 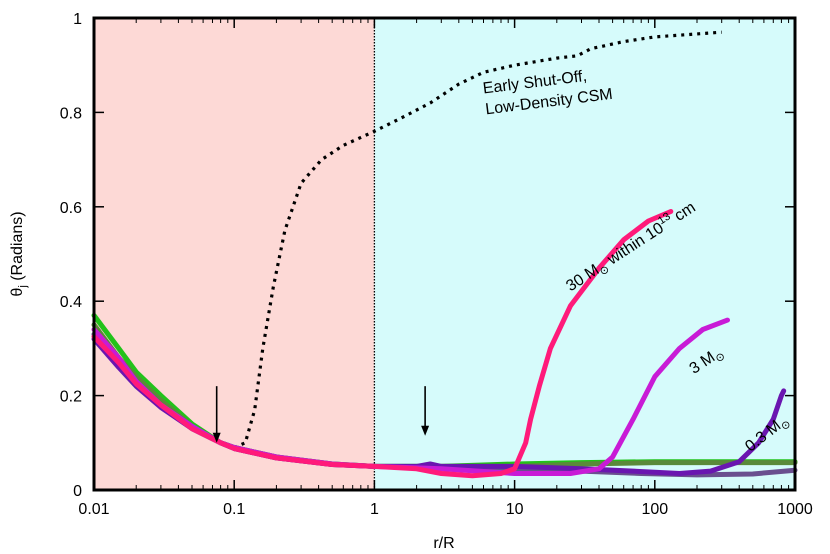 What do you see at coordinates (664, 218) in the screenshot?
I see `annotation-superscript: 13` at bounding box center [664, 218].